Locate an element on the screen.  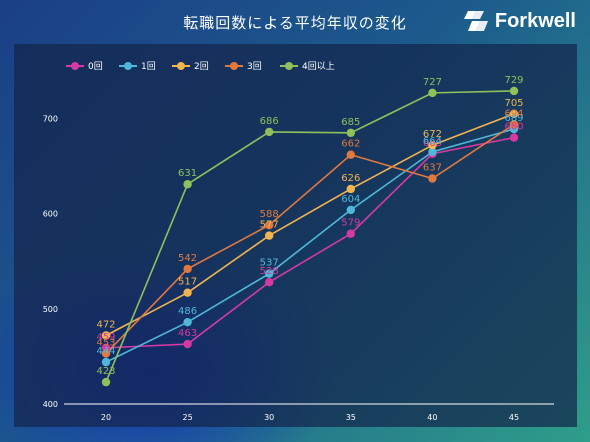
data-label: 705 is located at coordinates (513, 103).